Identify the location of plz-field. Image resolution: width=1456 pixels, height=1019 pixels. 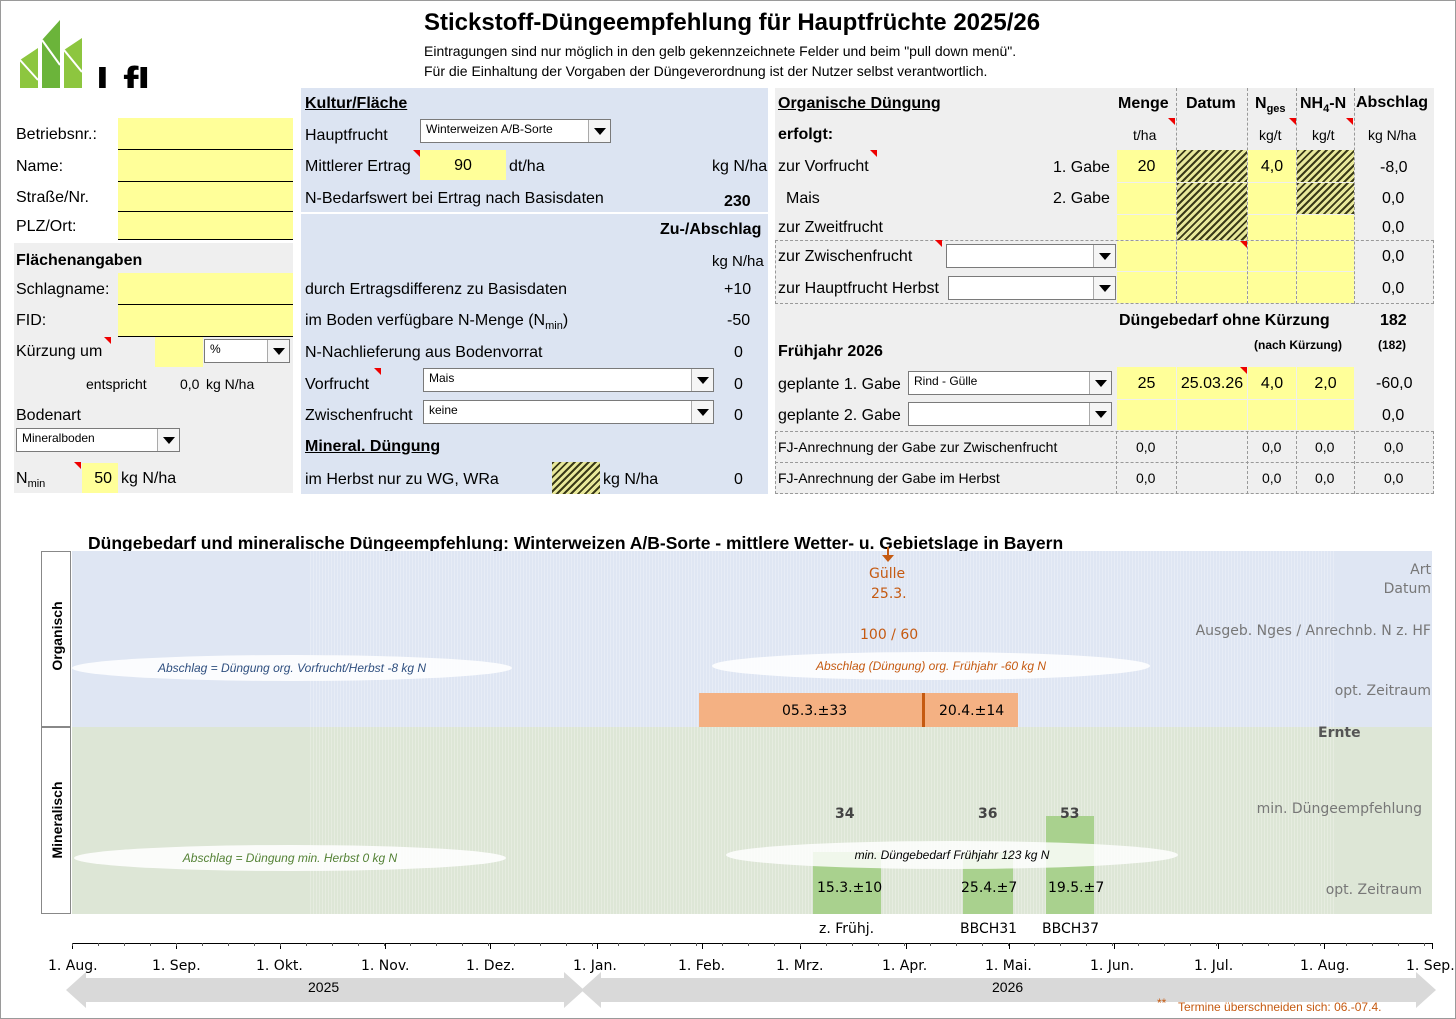
(205, 226).